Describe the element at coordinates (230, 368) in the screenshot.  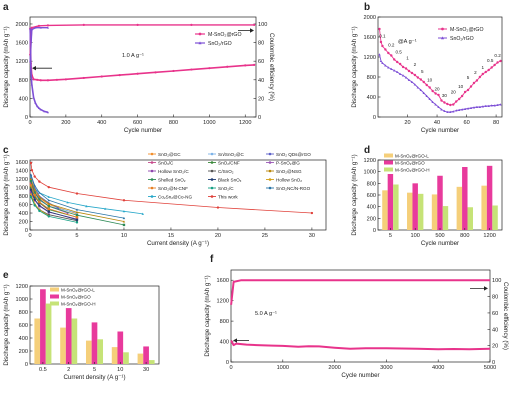
I see `x-tick-label: 0` at that location.